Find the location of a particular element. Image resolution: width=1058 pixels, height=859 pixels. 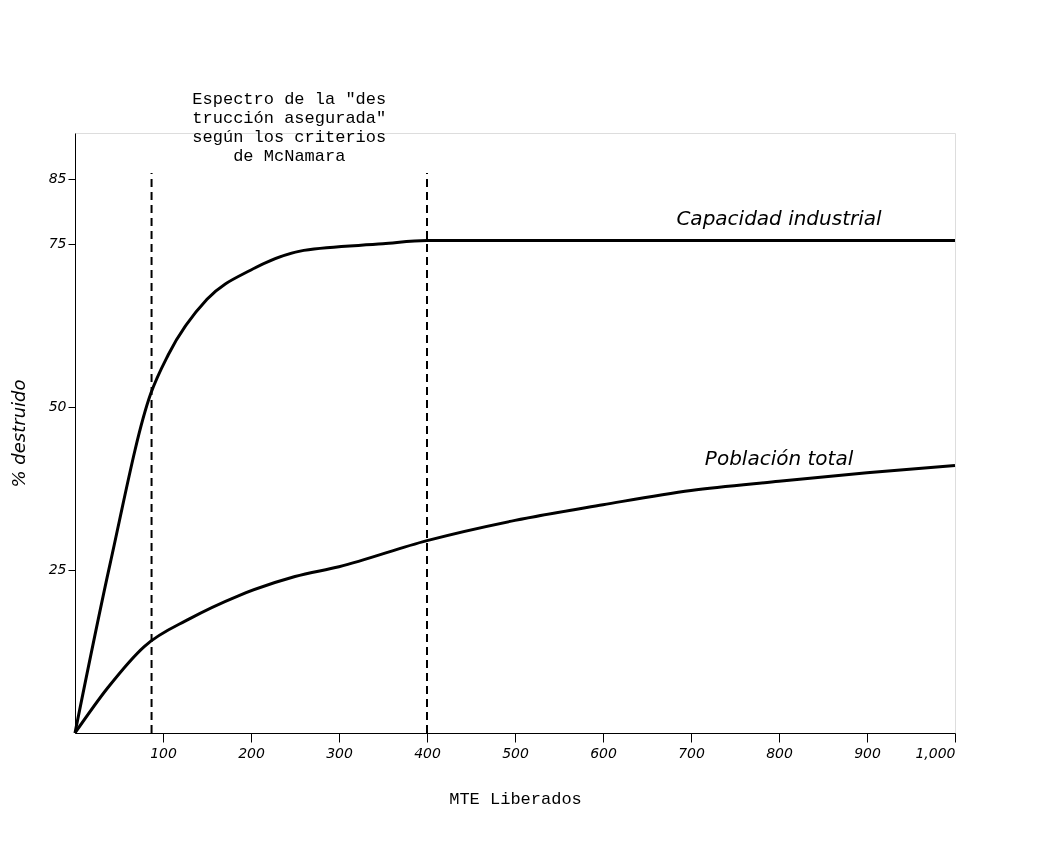

x-tick-label: 600 is located at coordinates (603, 752).